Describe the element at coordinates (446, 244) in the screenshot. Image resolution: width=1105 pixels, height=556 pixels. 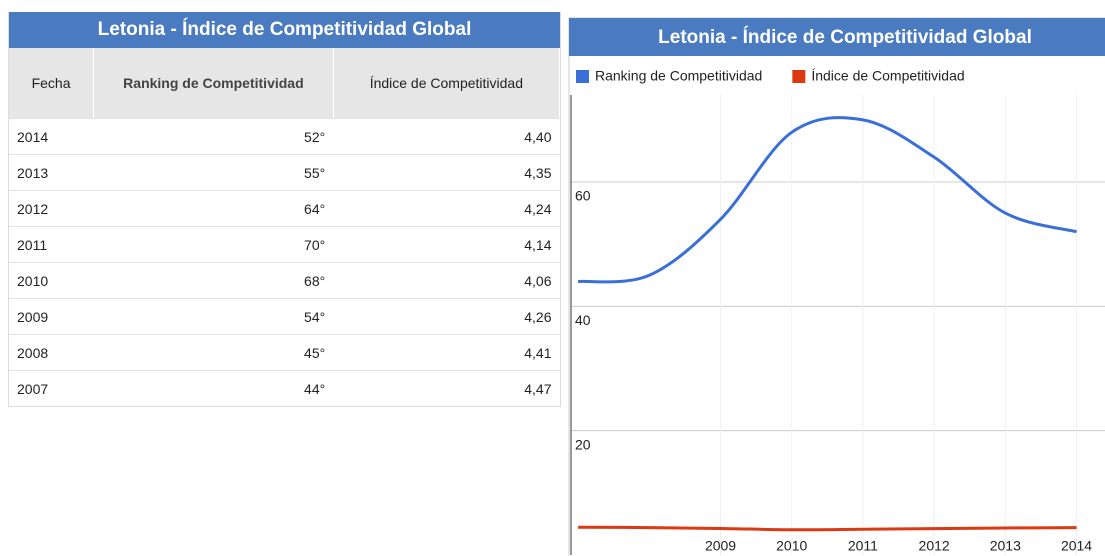
I see `table-cell: 4,14` at that location.